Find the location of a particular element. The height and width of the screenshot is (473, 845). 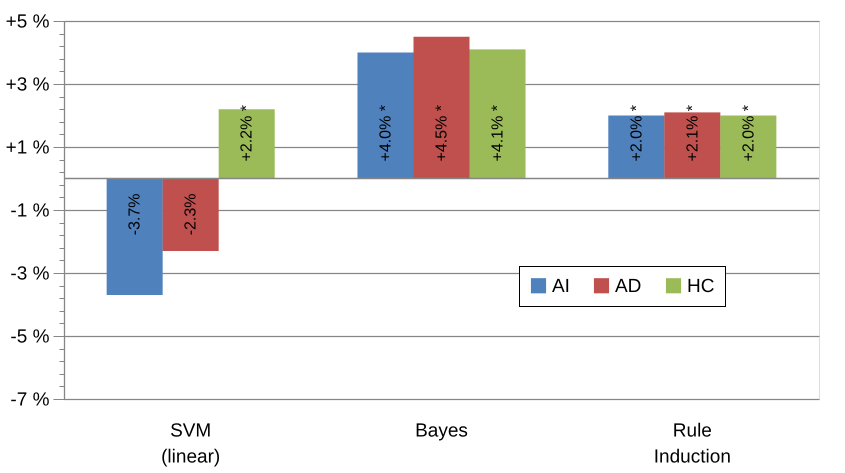

data-label: +4.1% * is located at coordinates (498, 133).